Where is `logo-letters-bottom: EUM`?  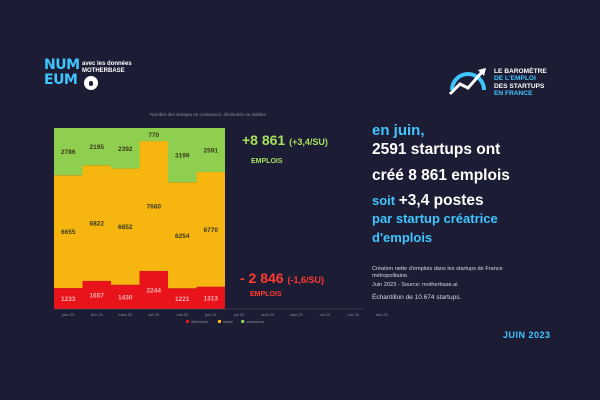 logo-letters-bottom: EUM is located at coordinates (61, 80).